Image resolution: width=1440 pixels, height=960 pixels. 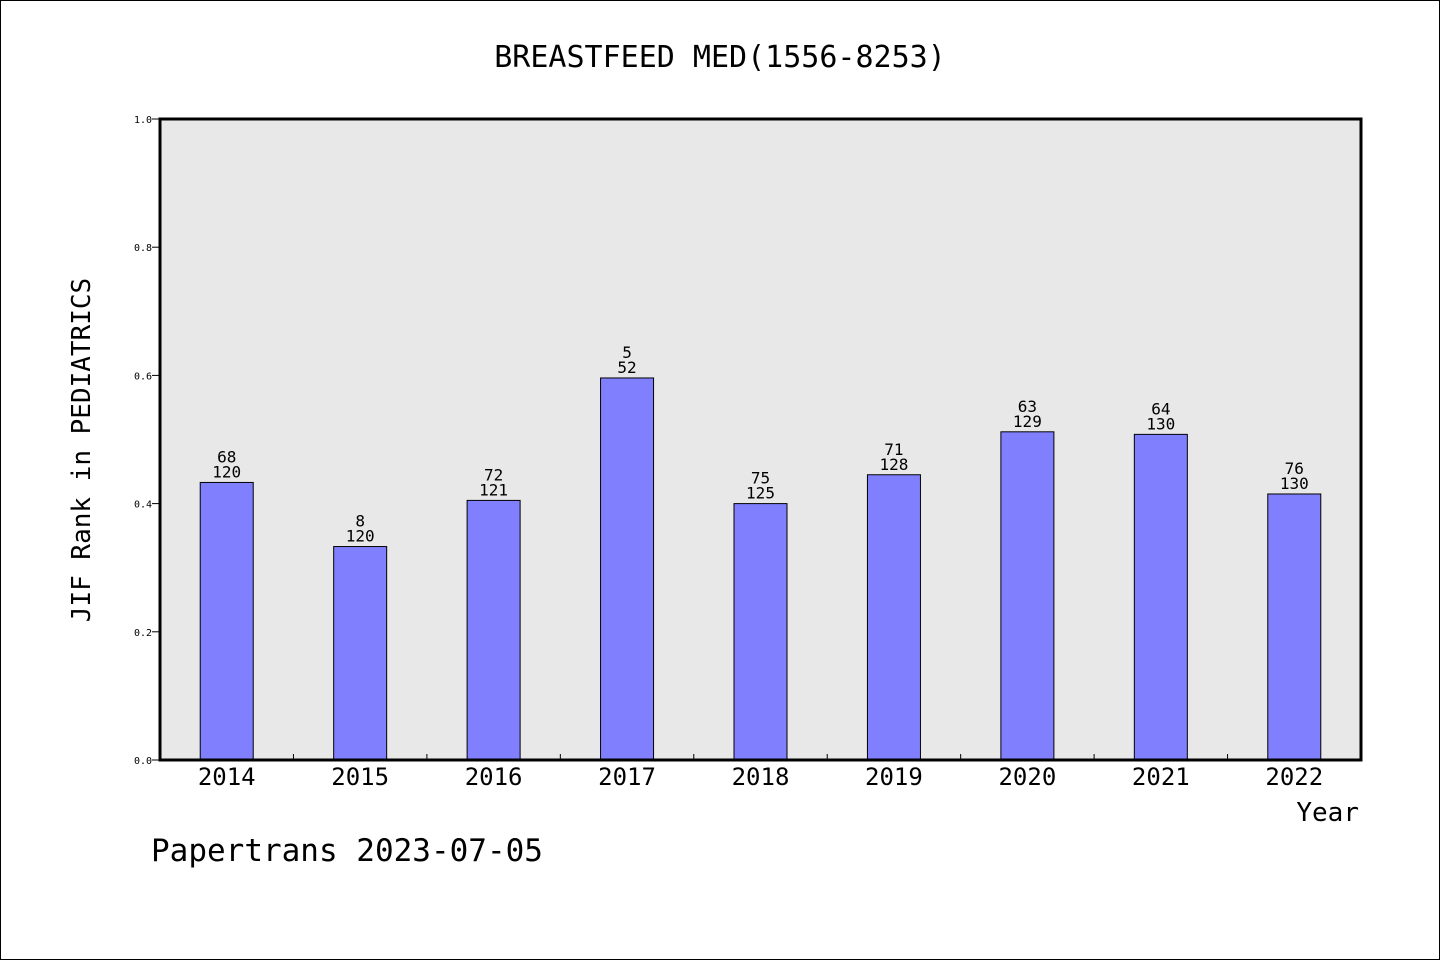 What do you see at coordinates (360, 521) in the screenshot?
I see `bar-rank-label: 8` at bounding box center [360, 521].